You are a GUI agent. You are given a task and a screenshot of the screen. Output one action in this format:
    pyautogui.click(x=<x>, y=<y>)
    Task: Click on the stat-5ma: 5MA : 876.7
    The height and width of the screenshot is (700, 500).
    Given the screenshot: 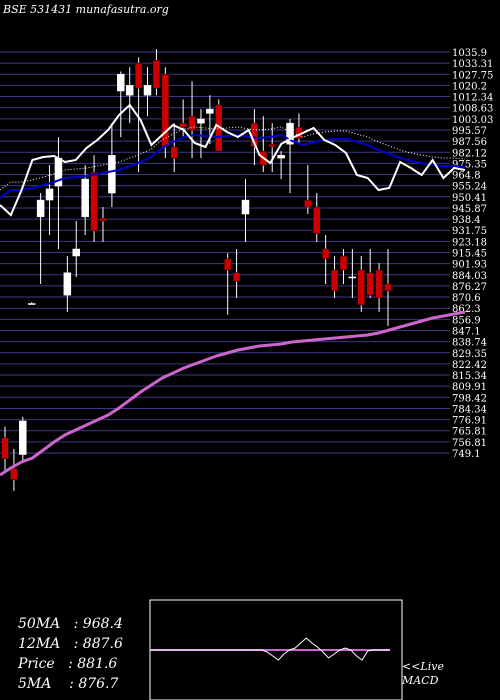 What is the action you would take?
    pyautogui.click(x=68, y=684)
    